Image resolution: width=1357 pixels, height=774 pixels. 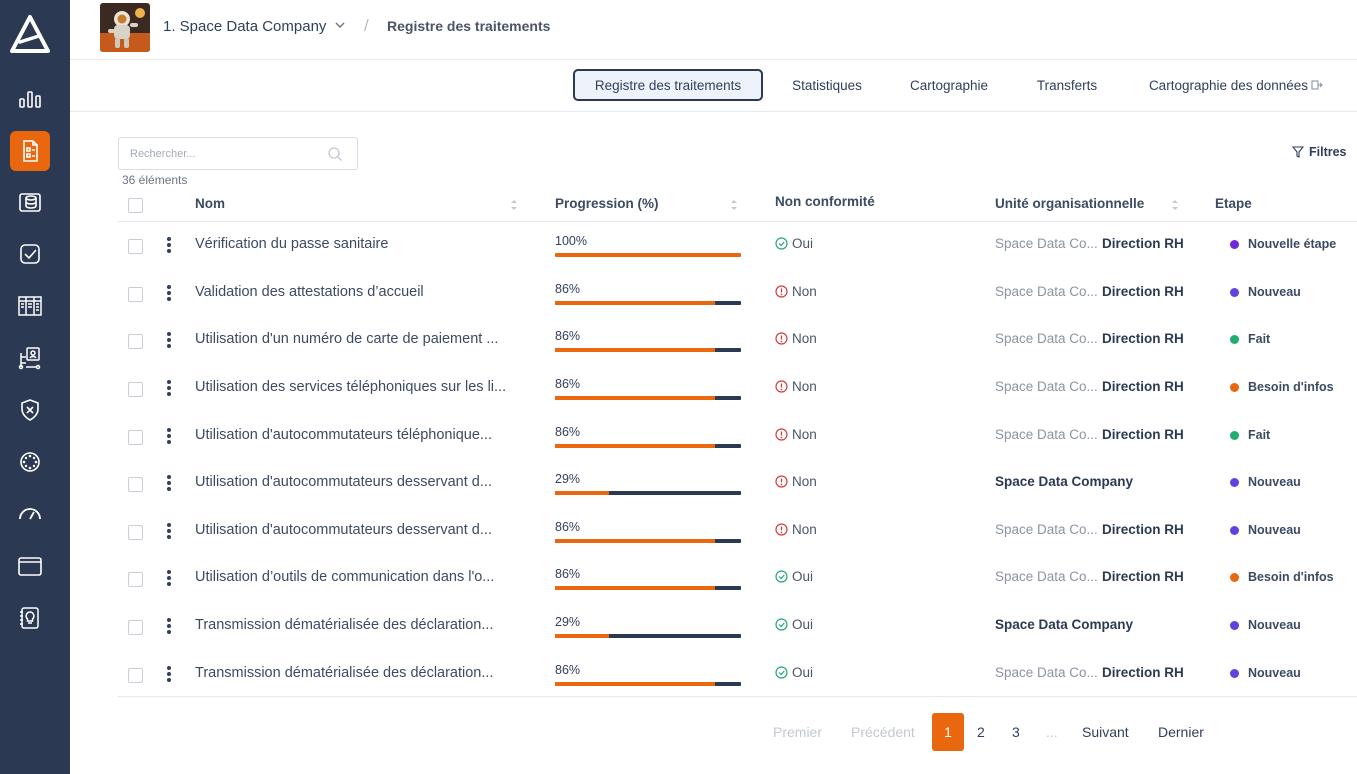 I want to click on tab-cartographie-donnees: Cartographie des données, so click(x=1236, y=85).